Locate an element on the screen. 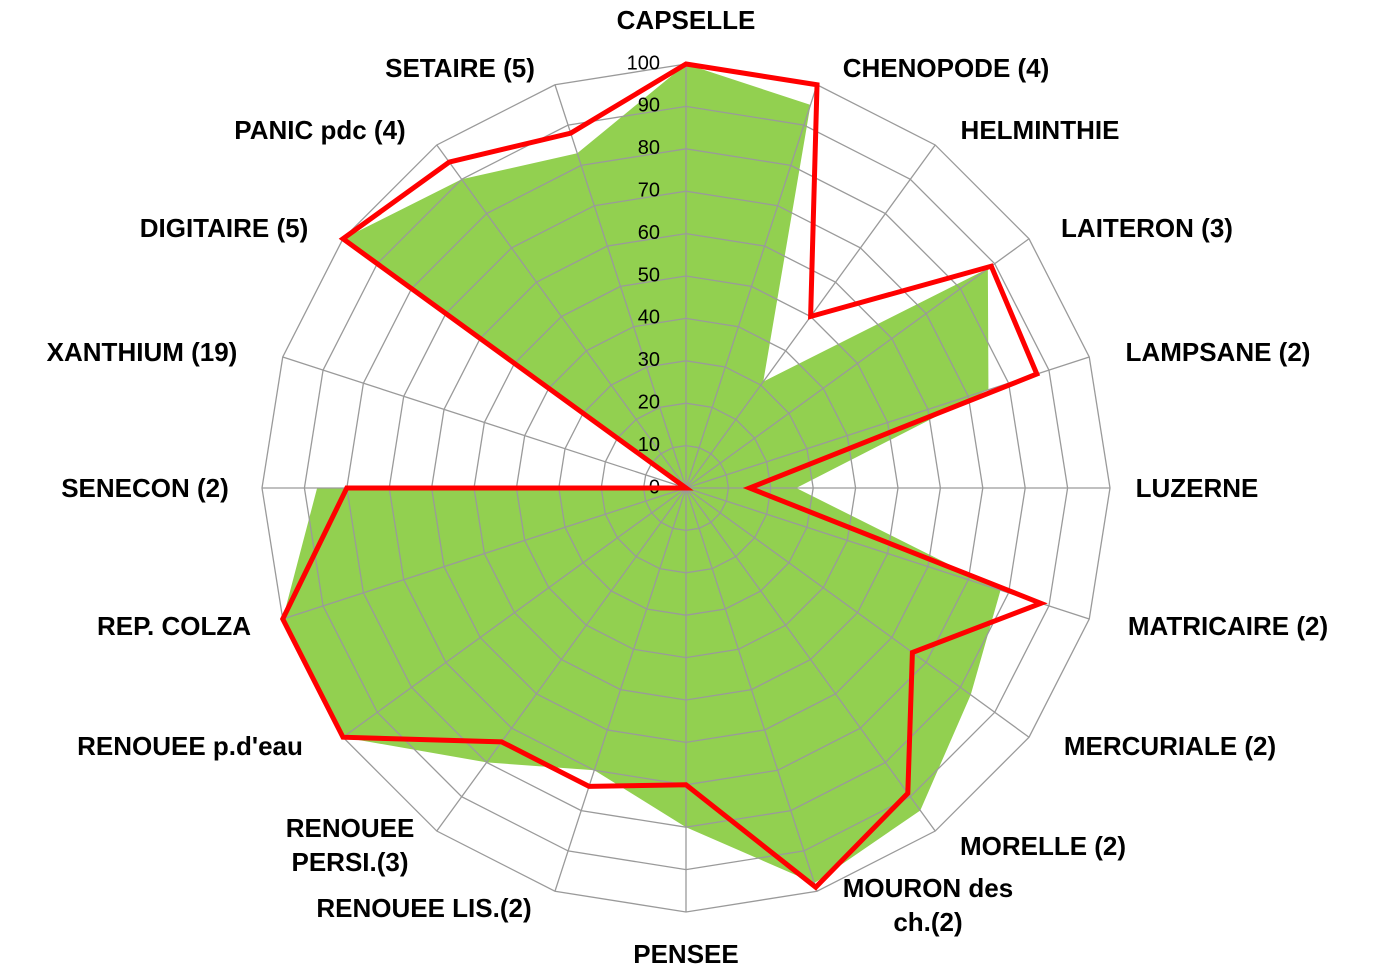  y-tick-label: 80 is located at coordinates (649, 148).